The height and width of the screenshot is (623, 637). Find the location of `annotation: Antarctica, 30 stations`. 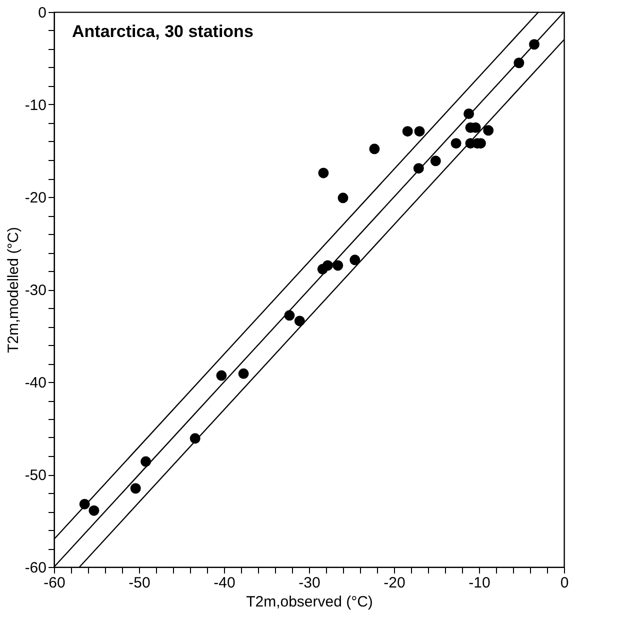

annotation: Antarctica, 30 stations is located at coordinates (163, 31).